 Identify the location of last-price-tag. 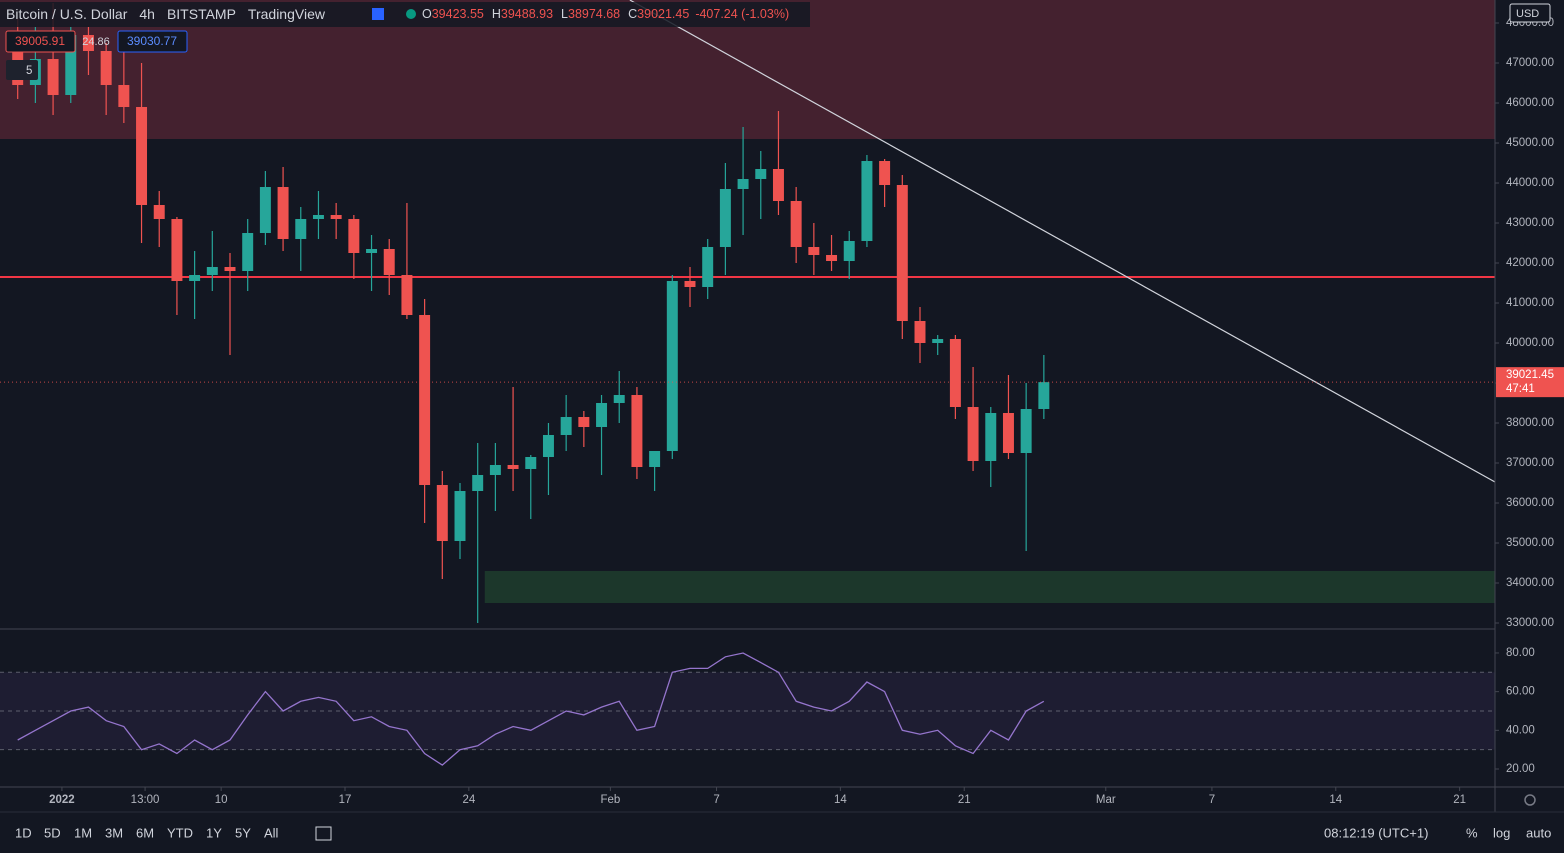
(1530, 382).